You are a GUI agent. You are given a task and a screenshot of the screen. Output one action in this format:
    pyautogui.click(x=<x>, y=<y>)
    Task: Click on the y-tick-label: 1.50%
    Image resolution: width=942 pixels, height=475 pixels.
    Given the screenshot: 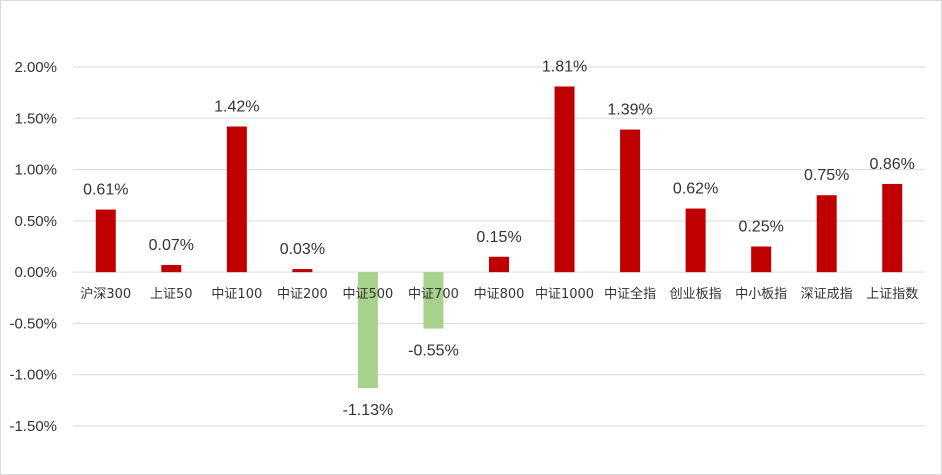 What is the action you would take?
    pyautogui.click(x=35, y=118)
    